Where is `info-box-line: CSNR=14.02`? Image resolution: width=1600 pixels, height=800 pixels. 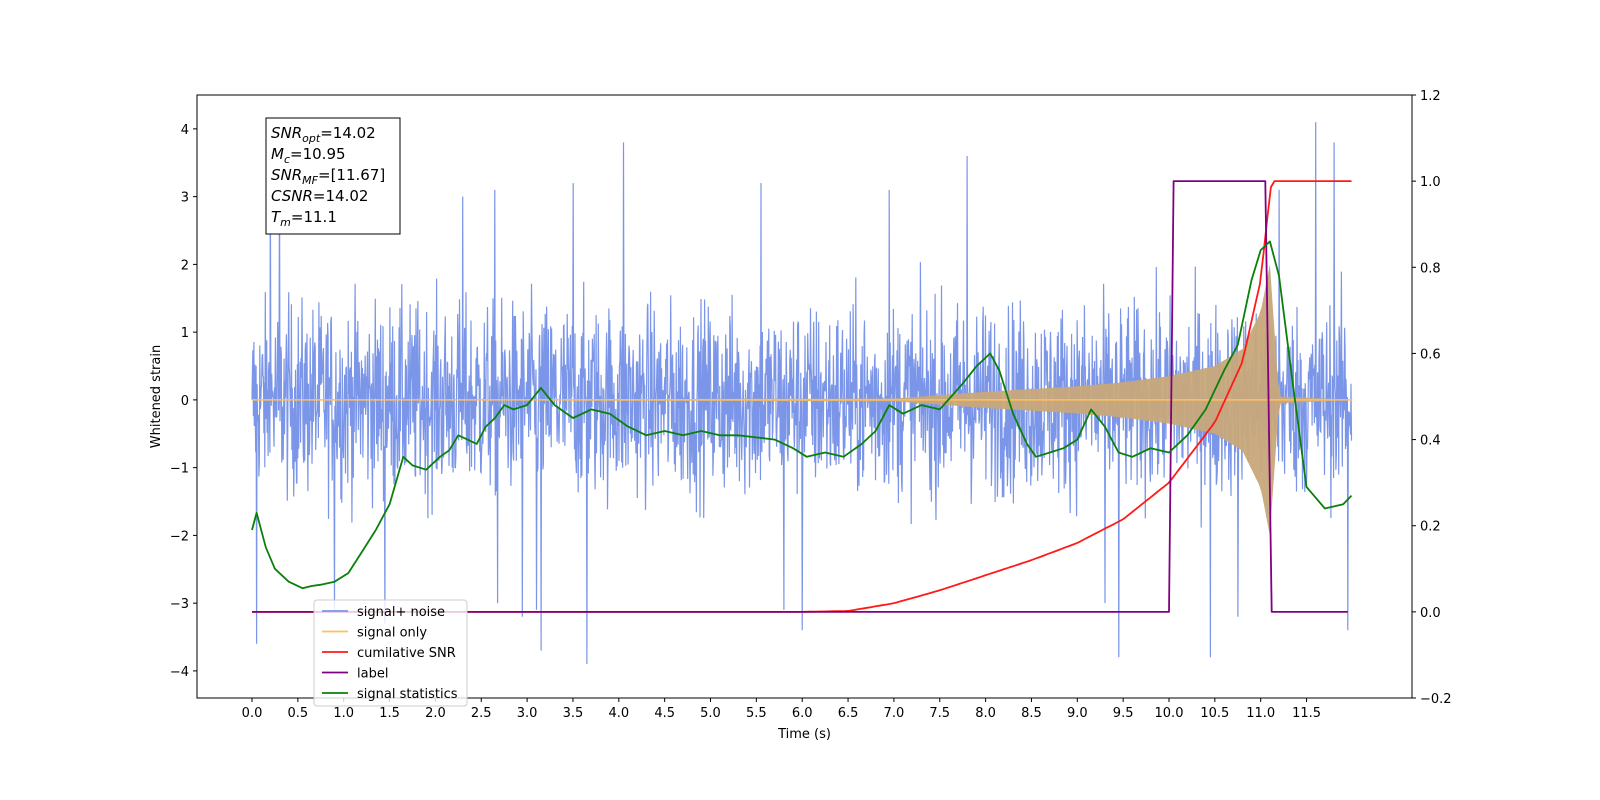 info-box-line: CSNR=14.02 is located at coordinates (319, 196).